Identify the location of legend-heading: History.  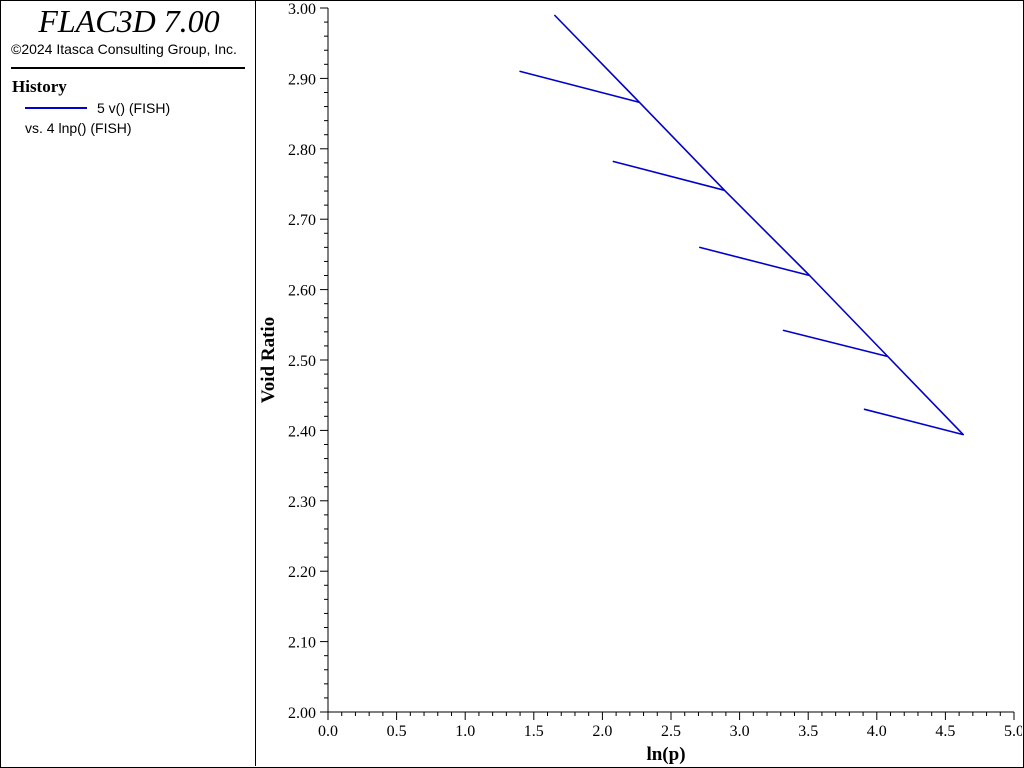
(39, 86).